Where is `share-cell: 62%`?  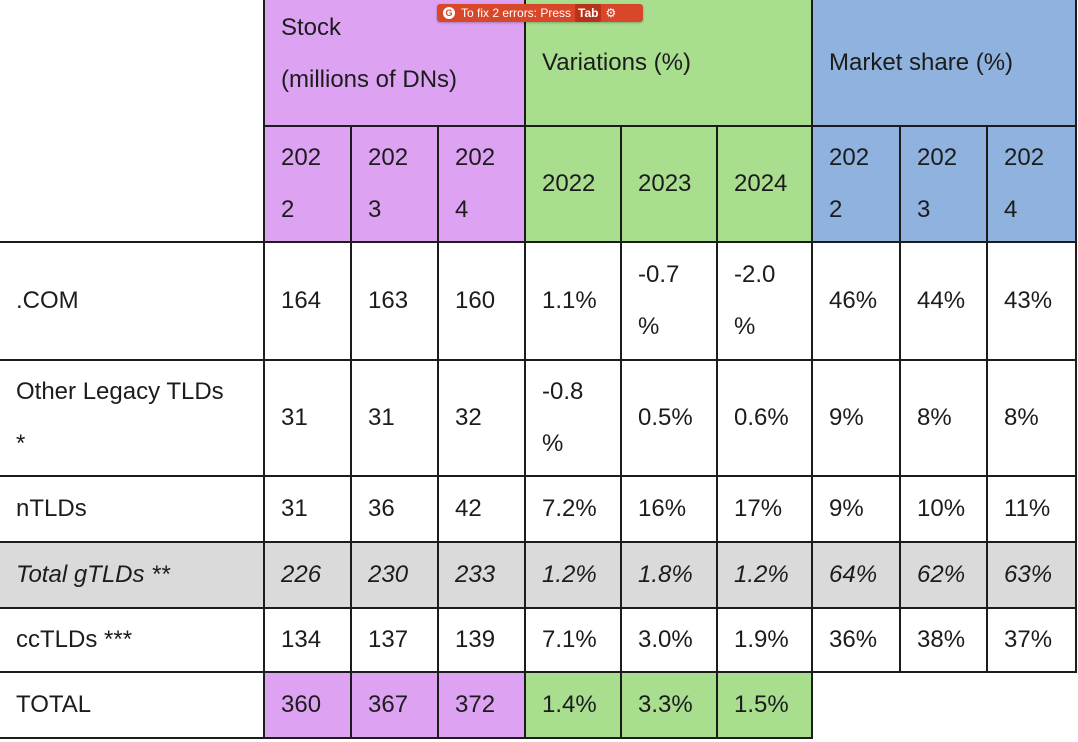 share-cell: 62% is located at coordinates (943, 575).